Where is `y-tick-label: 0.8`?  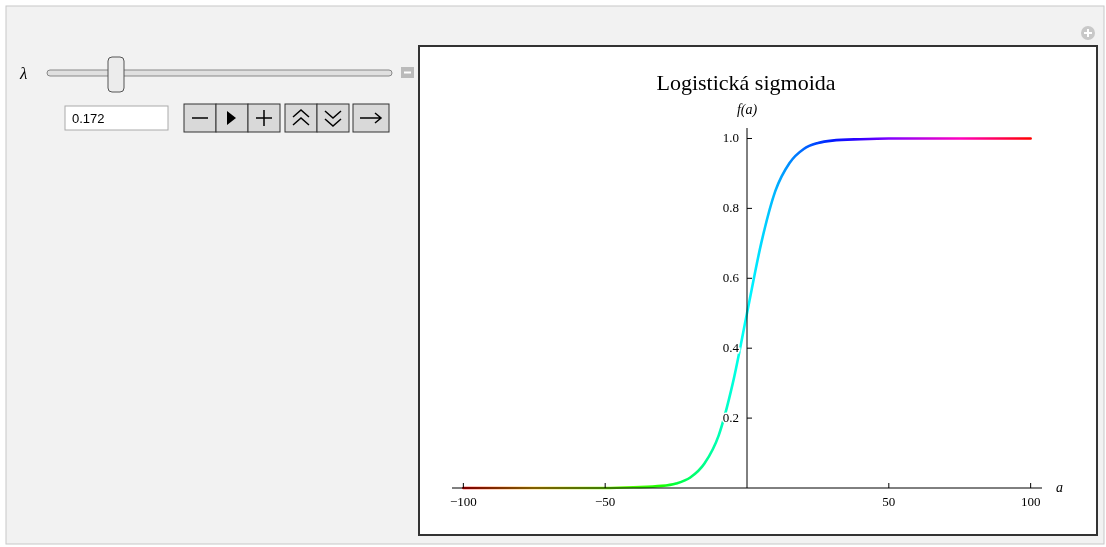
y-tick-label: 0.8 is located at coordinates (730, 208).